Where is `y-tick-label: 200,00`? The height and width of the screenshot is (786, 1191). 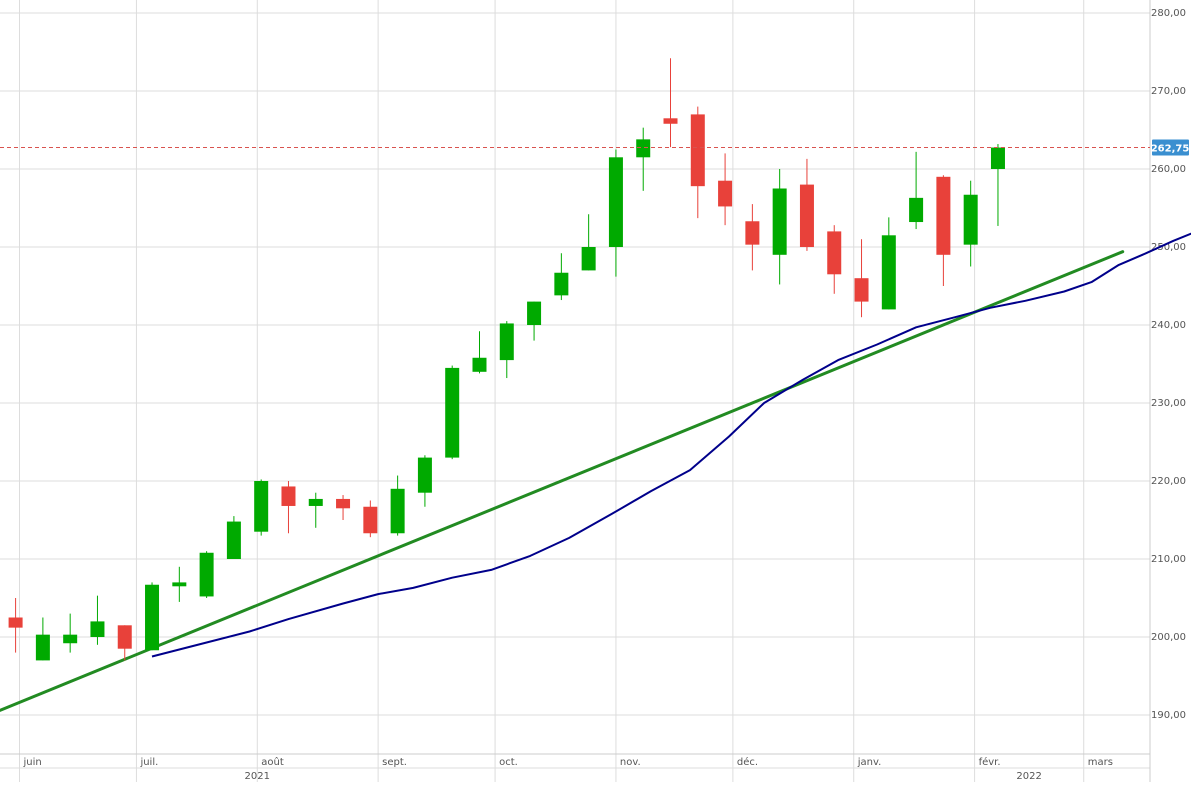
y-tick-label: 200,00 is located at coordinates (1168, 637).